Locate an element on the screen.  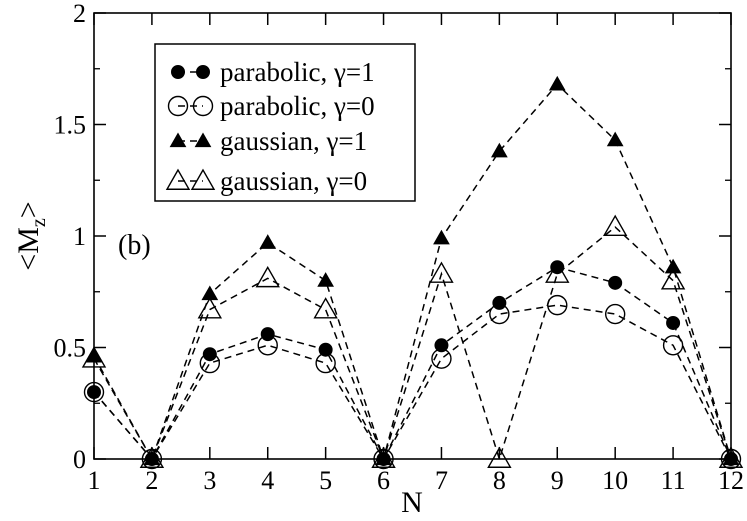
x-tick-label: 8 is located at coordinates (499, 480).